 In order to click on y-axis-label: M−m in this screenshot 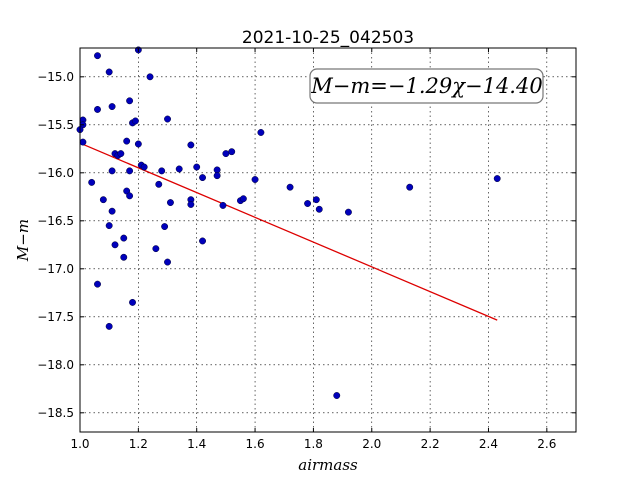, I will do `click(23, 240)`.